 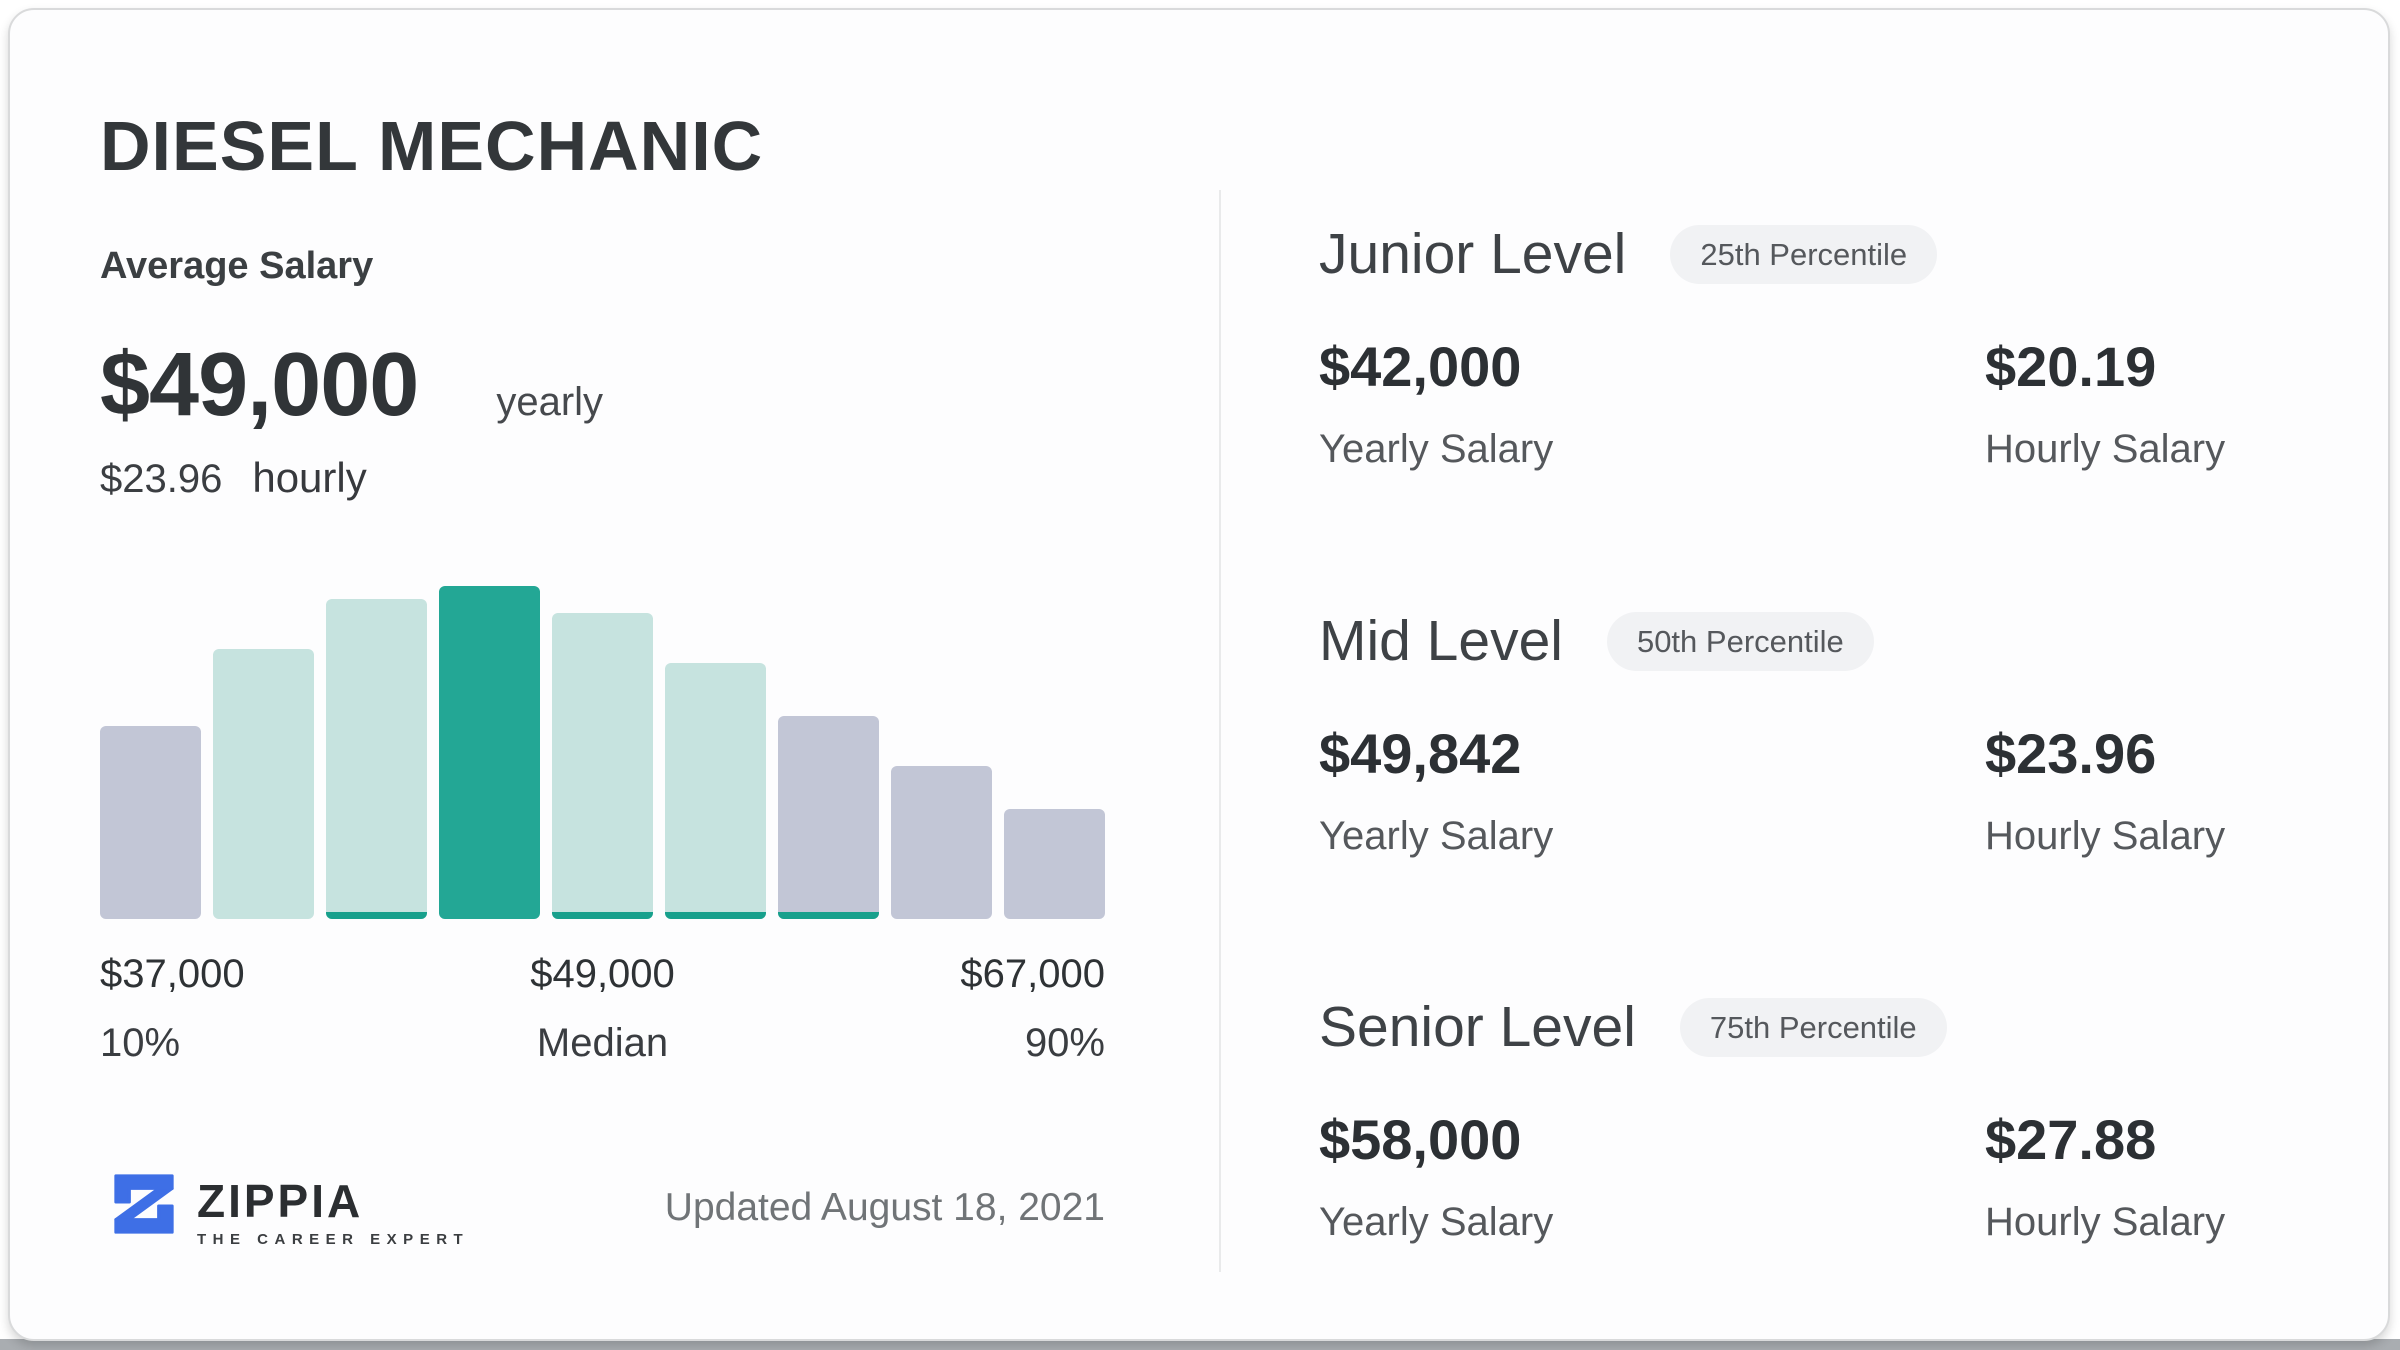 I want to click on level-heading-row: Junior Level 25th Percentile, so click(x=1775, y=254).